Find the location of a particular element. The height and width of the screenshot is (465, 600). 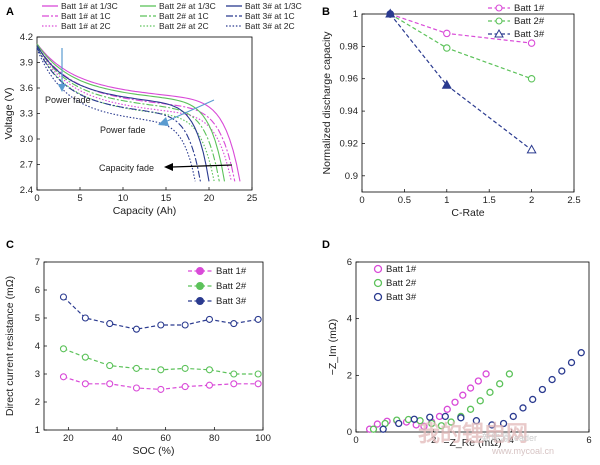

y-tick-label: 6 is located at coordinates (37, 290).